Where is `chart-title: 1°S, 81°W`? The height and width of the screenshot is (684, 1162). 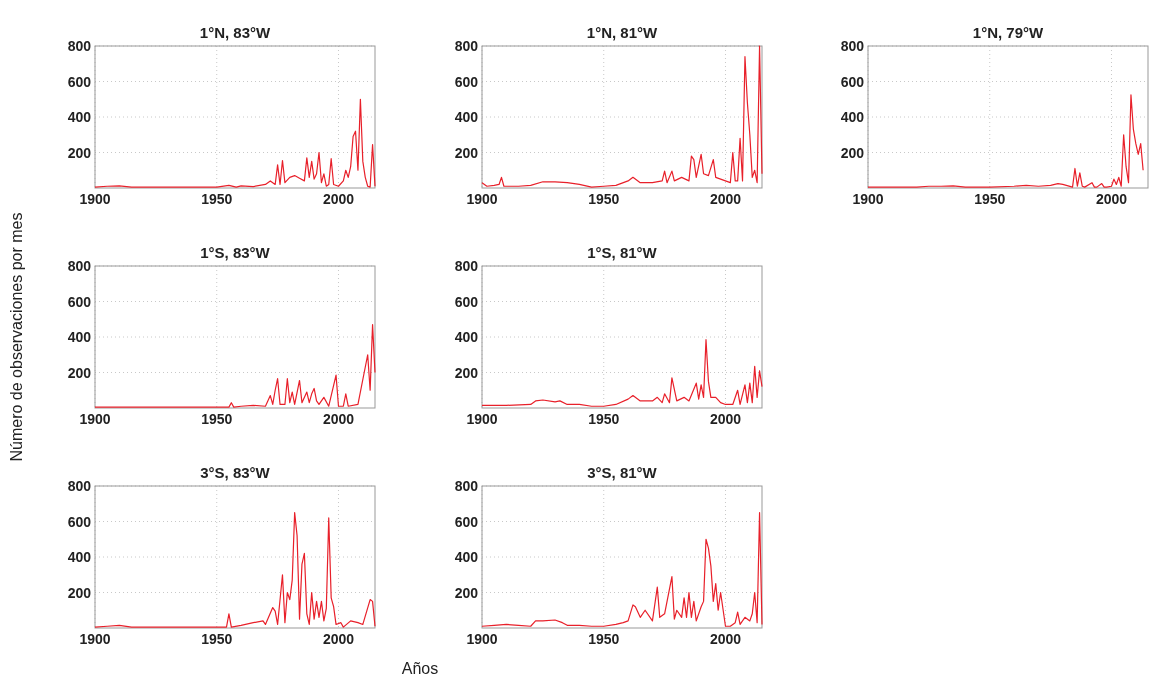 chart-title: 1°S, 81°W is located at coordinates (622, 252).